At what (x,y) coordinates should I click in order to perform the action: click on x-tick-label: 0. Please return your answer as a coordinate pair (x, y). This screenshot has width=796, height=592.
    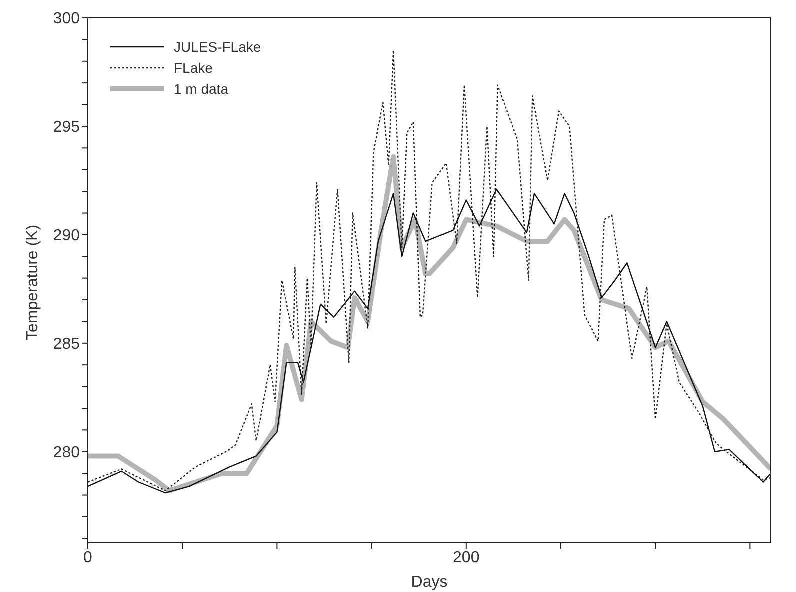
    Looking at the image, I should click on (88, 557).